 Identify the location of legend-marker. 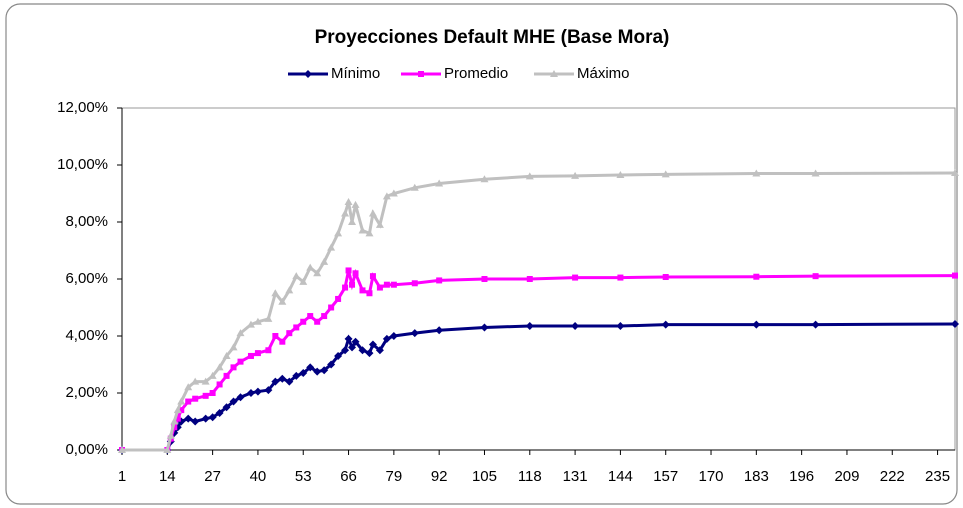
(308, 74).